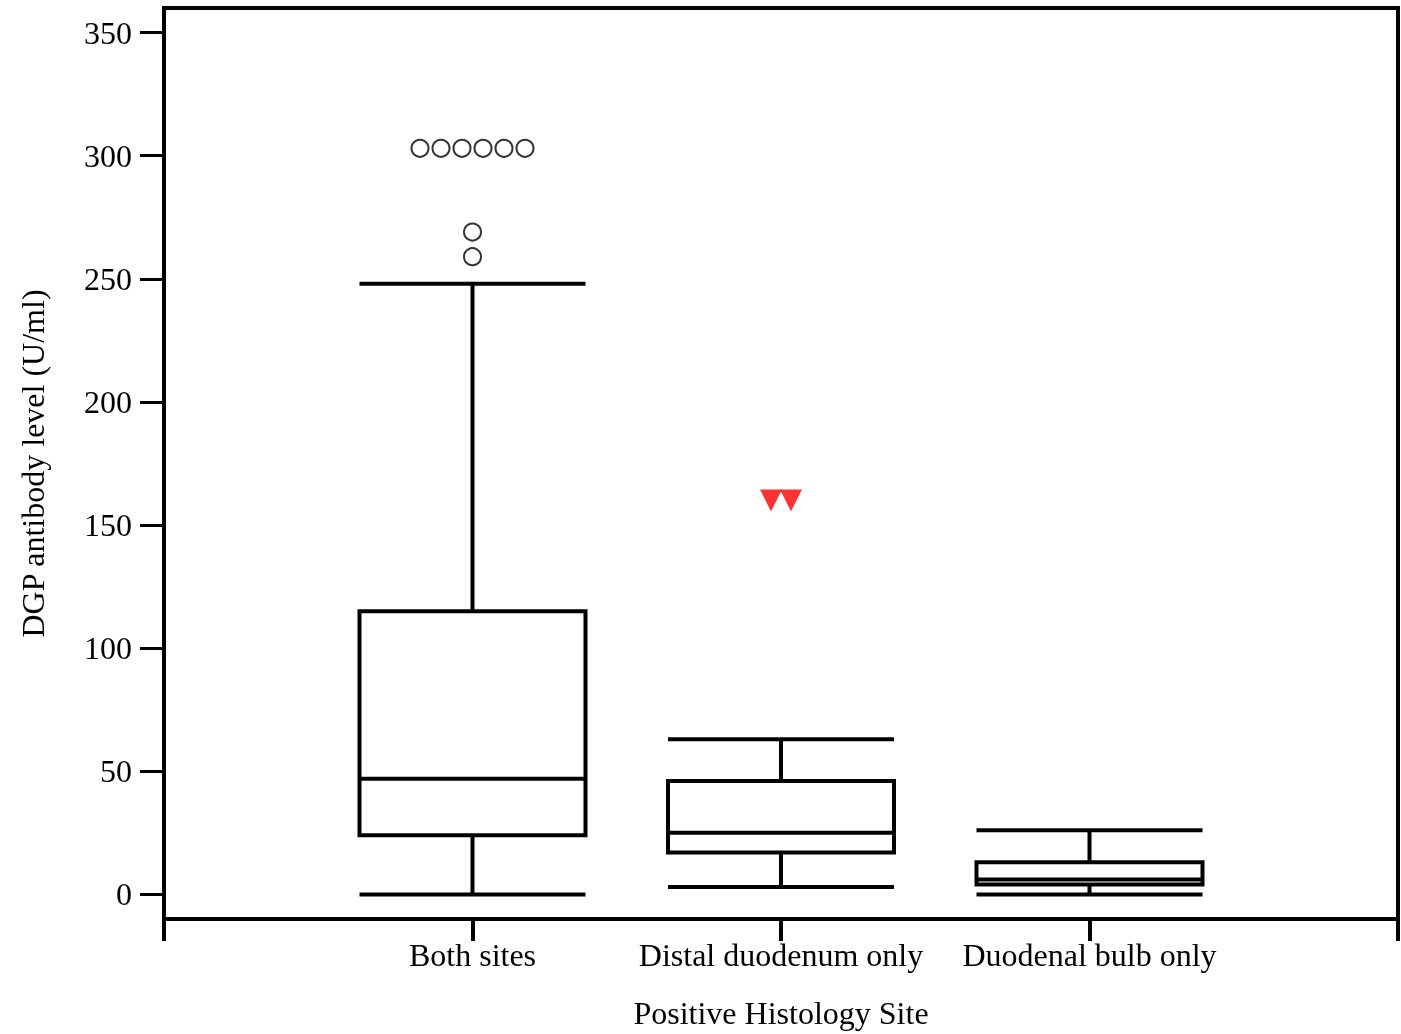  What do you see at coordinates (781, 955) in the screenshot?
I see `x-tick-label: Distal duodenum only` at bounding box center [781, 955].